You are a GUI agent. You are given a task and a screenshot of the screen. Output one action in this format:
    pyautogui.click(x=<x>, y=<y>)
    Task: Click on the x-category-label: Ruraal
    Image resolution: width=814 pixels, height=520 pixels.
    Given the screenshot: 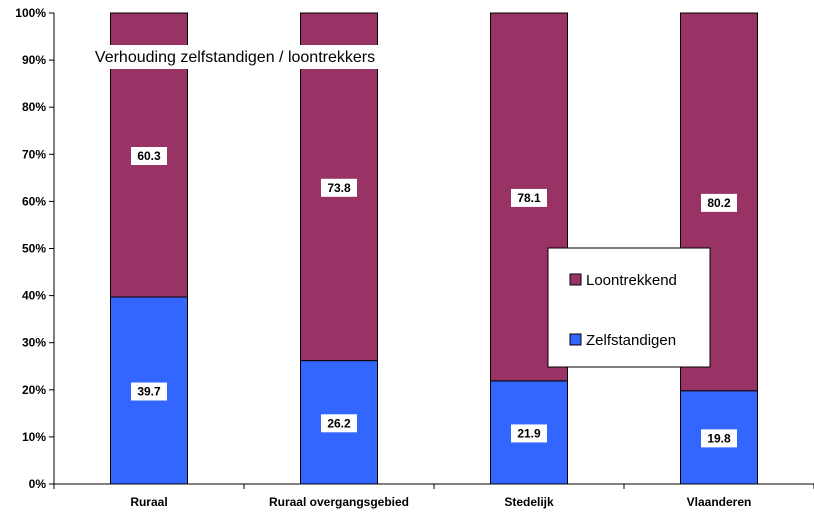 What is the action you would take?
    pyautogui.click(x=148, y=502)
    